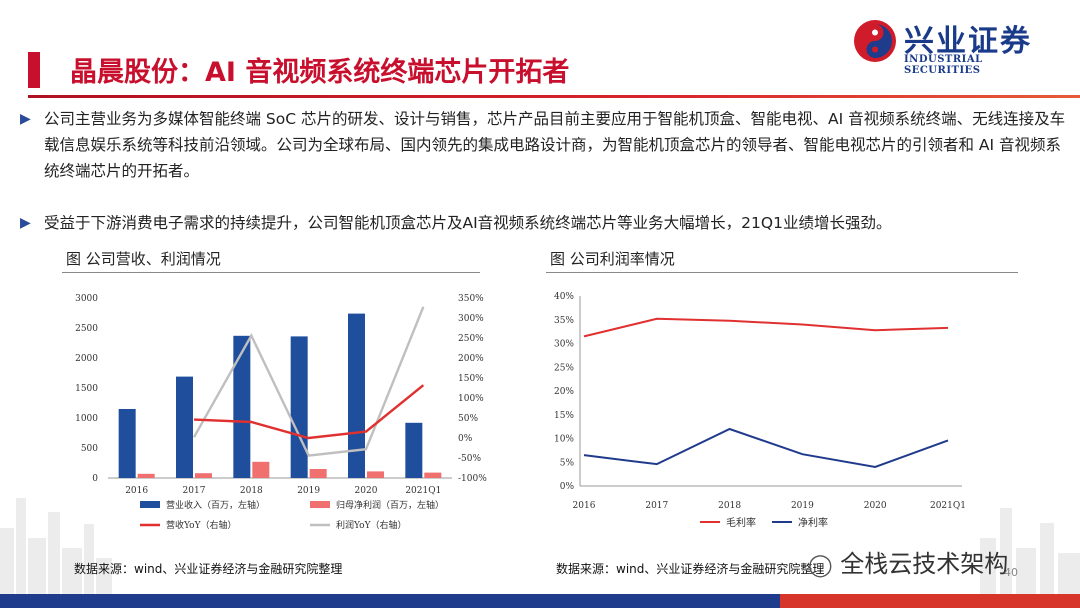 This screenshot has height=608, width=1080. Describe the element at coordinates (390, 505) in the screenshot. I see `legend-net-profit-label: 归母净利润（百万，左轴）` at that location.